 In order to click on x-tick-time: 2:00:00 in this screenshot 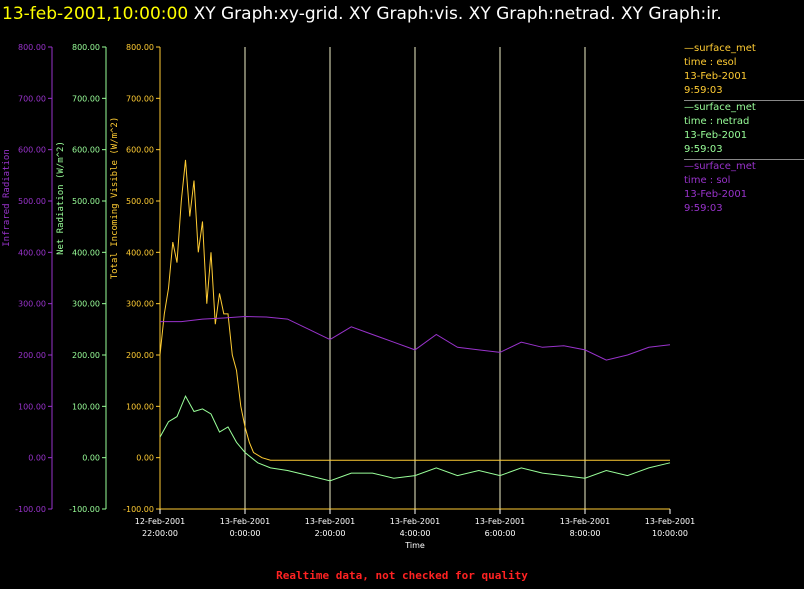, I will do `click(330, 533)`.